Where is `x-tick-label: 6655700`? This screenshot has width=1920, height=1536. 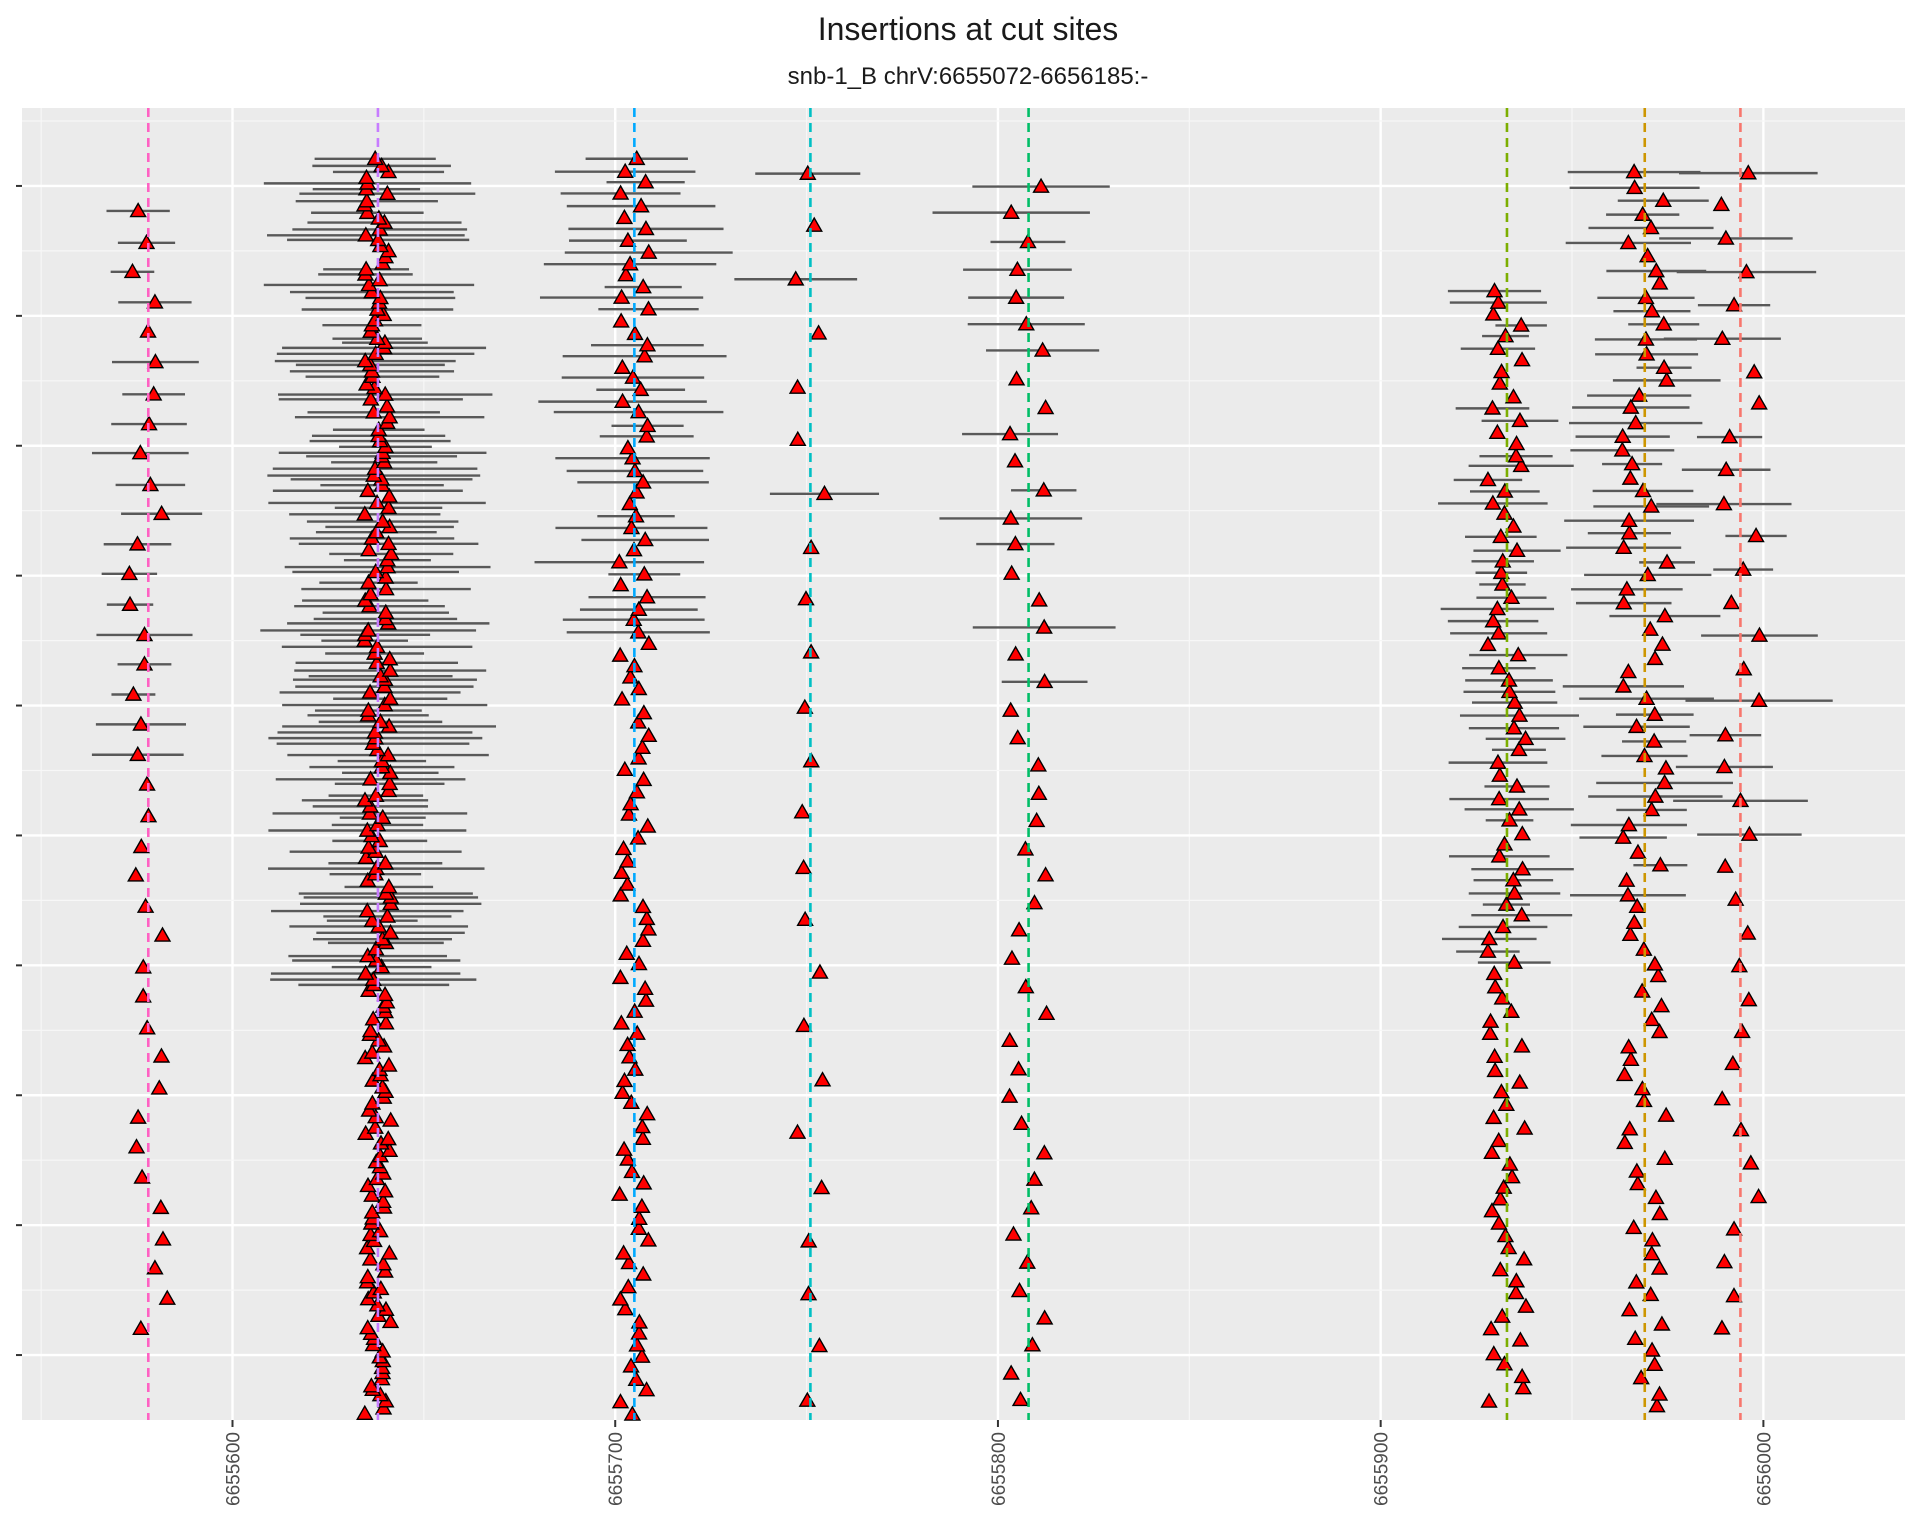 x-tick-label: 6655700 is located at coordinates (616, 1469).